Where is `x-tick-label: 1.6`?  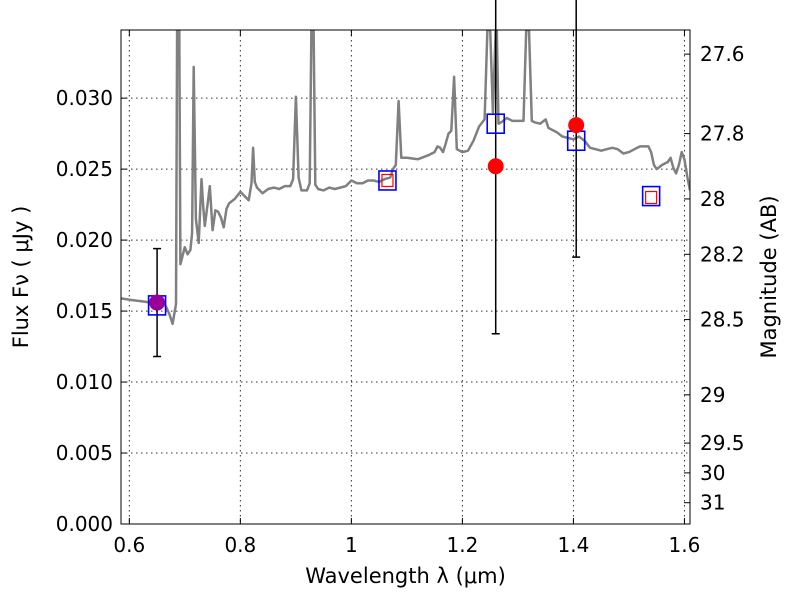
x-tick-label: 1.6 is located at coordinates (685, 545).